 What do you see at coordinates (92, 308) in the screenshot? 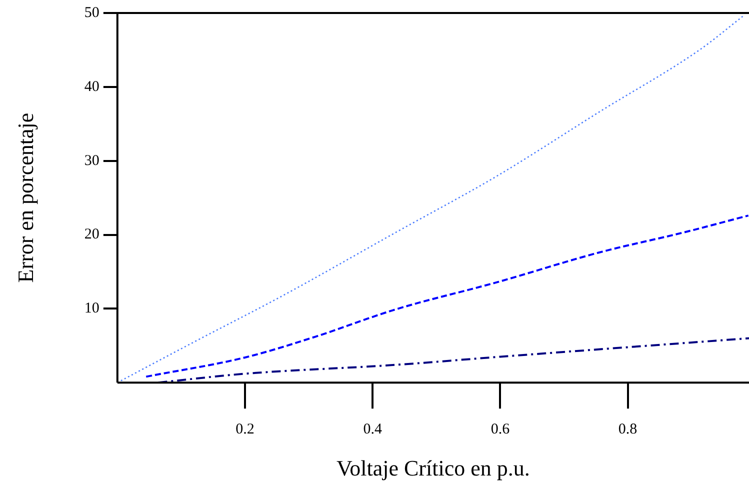
I see `y-tick-label: 10` at bounding box center [92, 308].